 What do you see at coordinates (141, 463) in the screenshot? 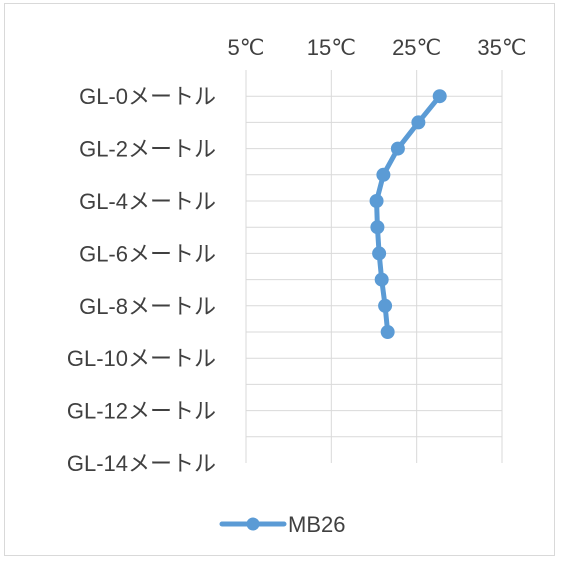
I see `y-tick-label: GL-14メートル` at bounding box center [141, 463].